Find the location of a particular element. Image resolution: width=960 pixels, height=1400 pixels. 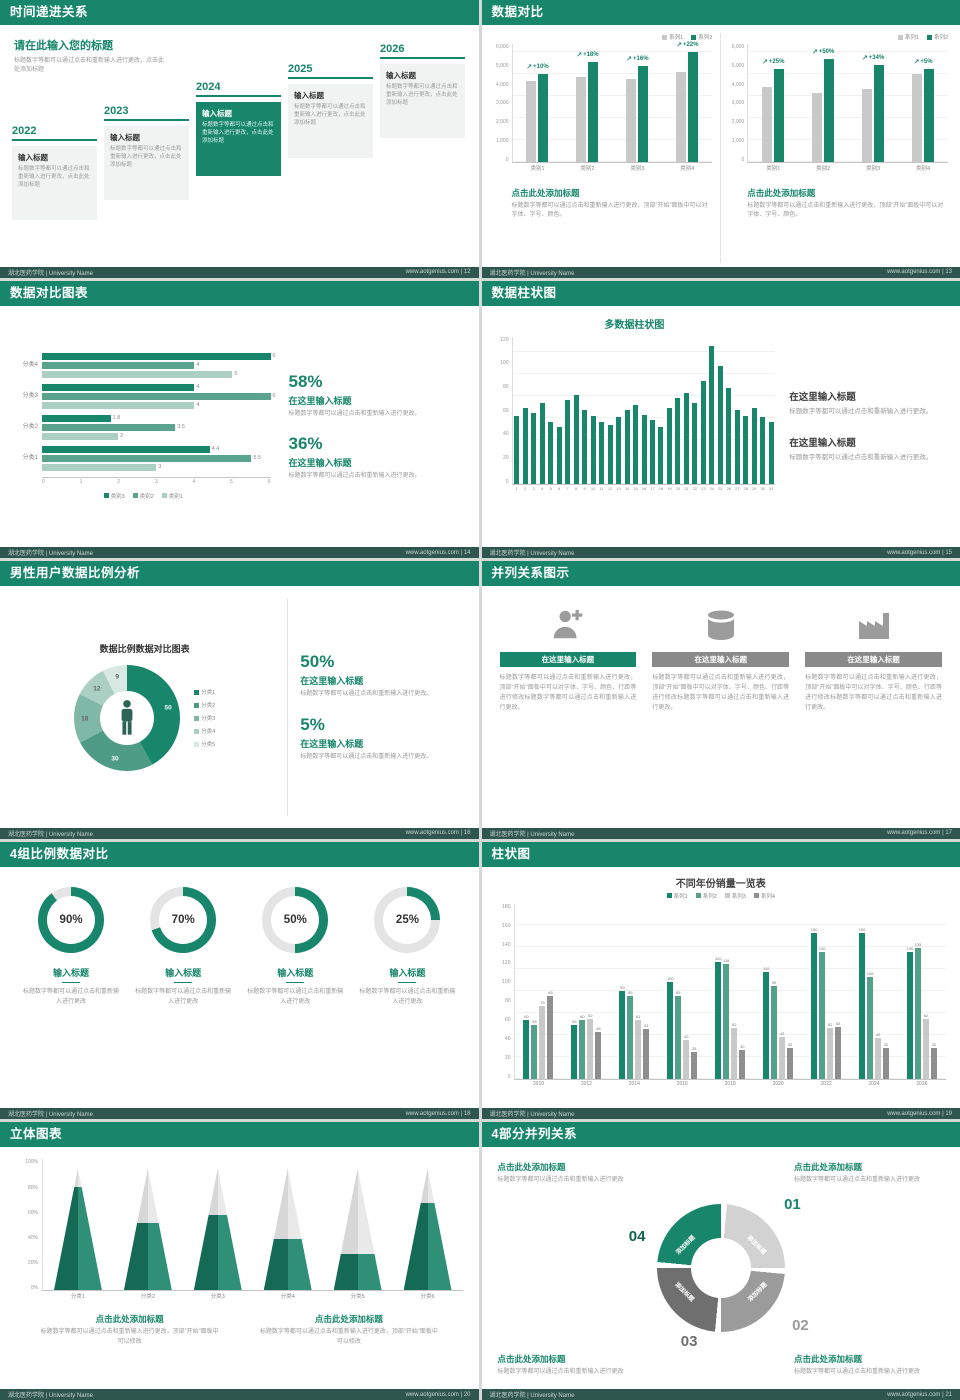

vb-bars: 150 130 52 53 is located at coordinates (826, 991).